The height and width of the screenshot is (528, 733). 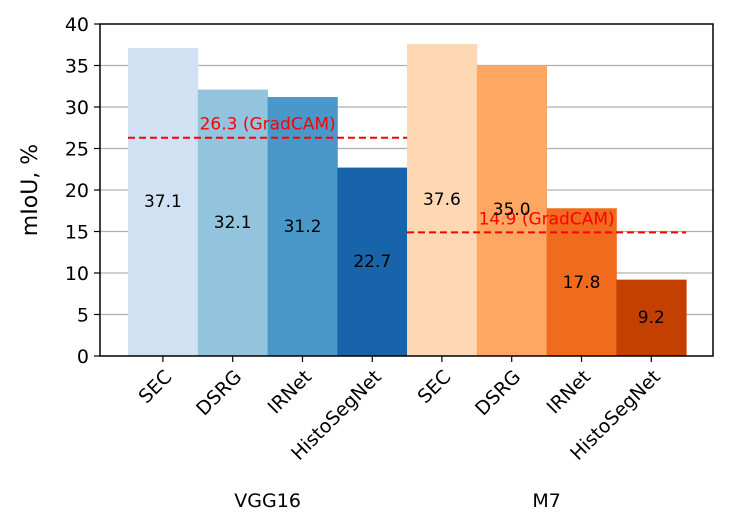 I want to click on value-label: 32.1, so click(x=233, y=223).